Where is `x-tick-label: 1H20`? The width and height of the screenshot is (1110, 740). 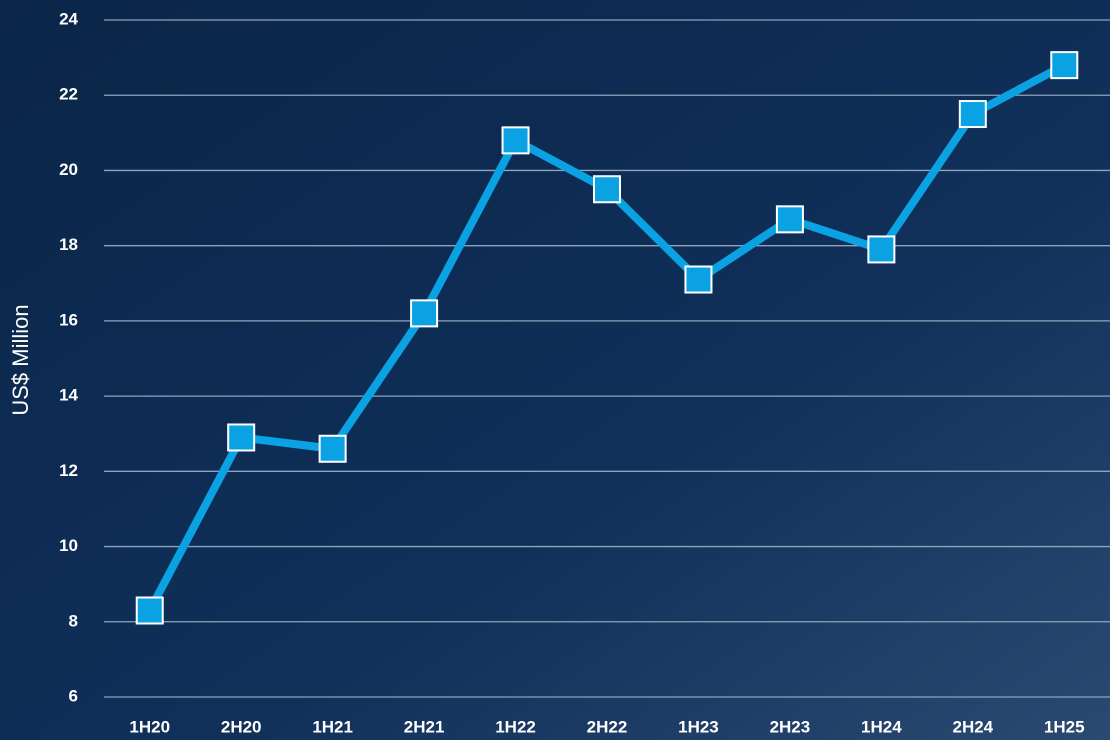 x-tick-label: 1H20 is located at coordinates (149, 726).